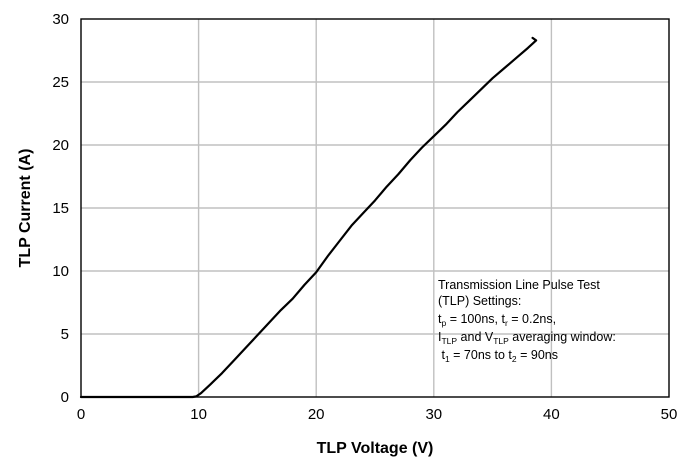  Describe the element at coordinates (60, 208) in the screenshot. I see `y-tick-label: 15` at that location.